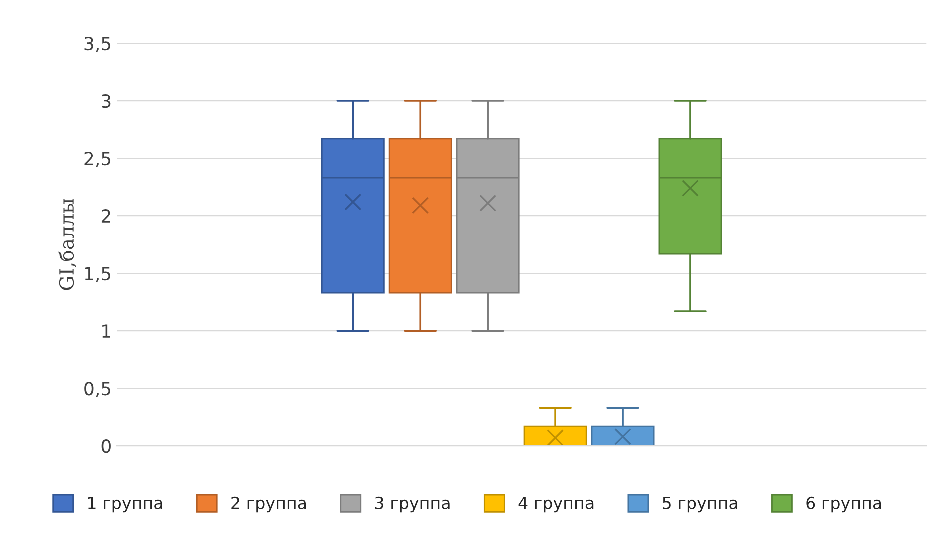 This screenshot has height=544, width=936. I want to click on y-tick-label: 0, so click(106, 447).